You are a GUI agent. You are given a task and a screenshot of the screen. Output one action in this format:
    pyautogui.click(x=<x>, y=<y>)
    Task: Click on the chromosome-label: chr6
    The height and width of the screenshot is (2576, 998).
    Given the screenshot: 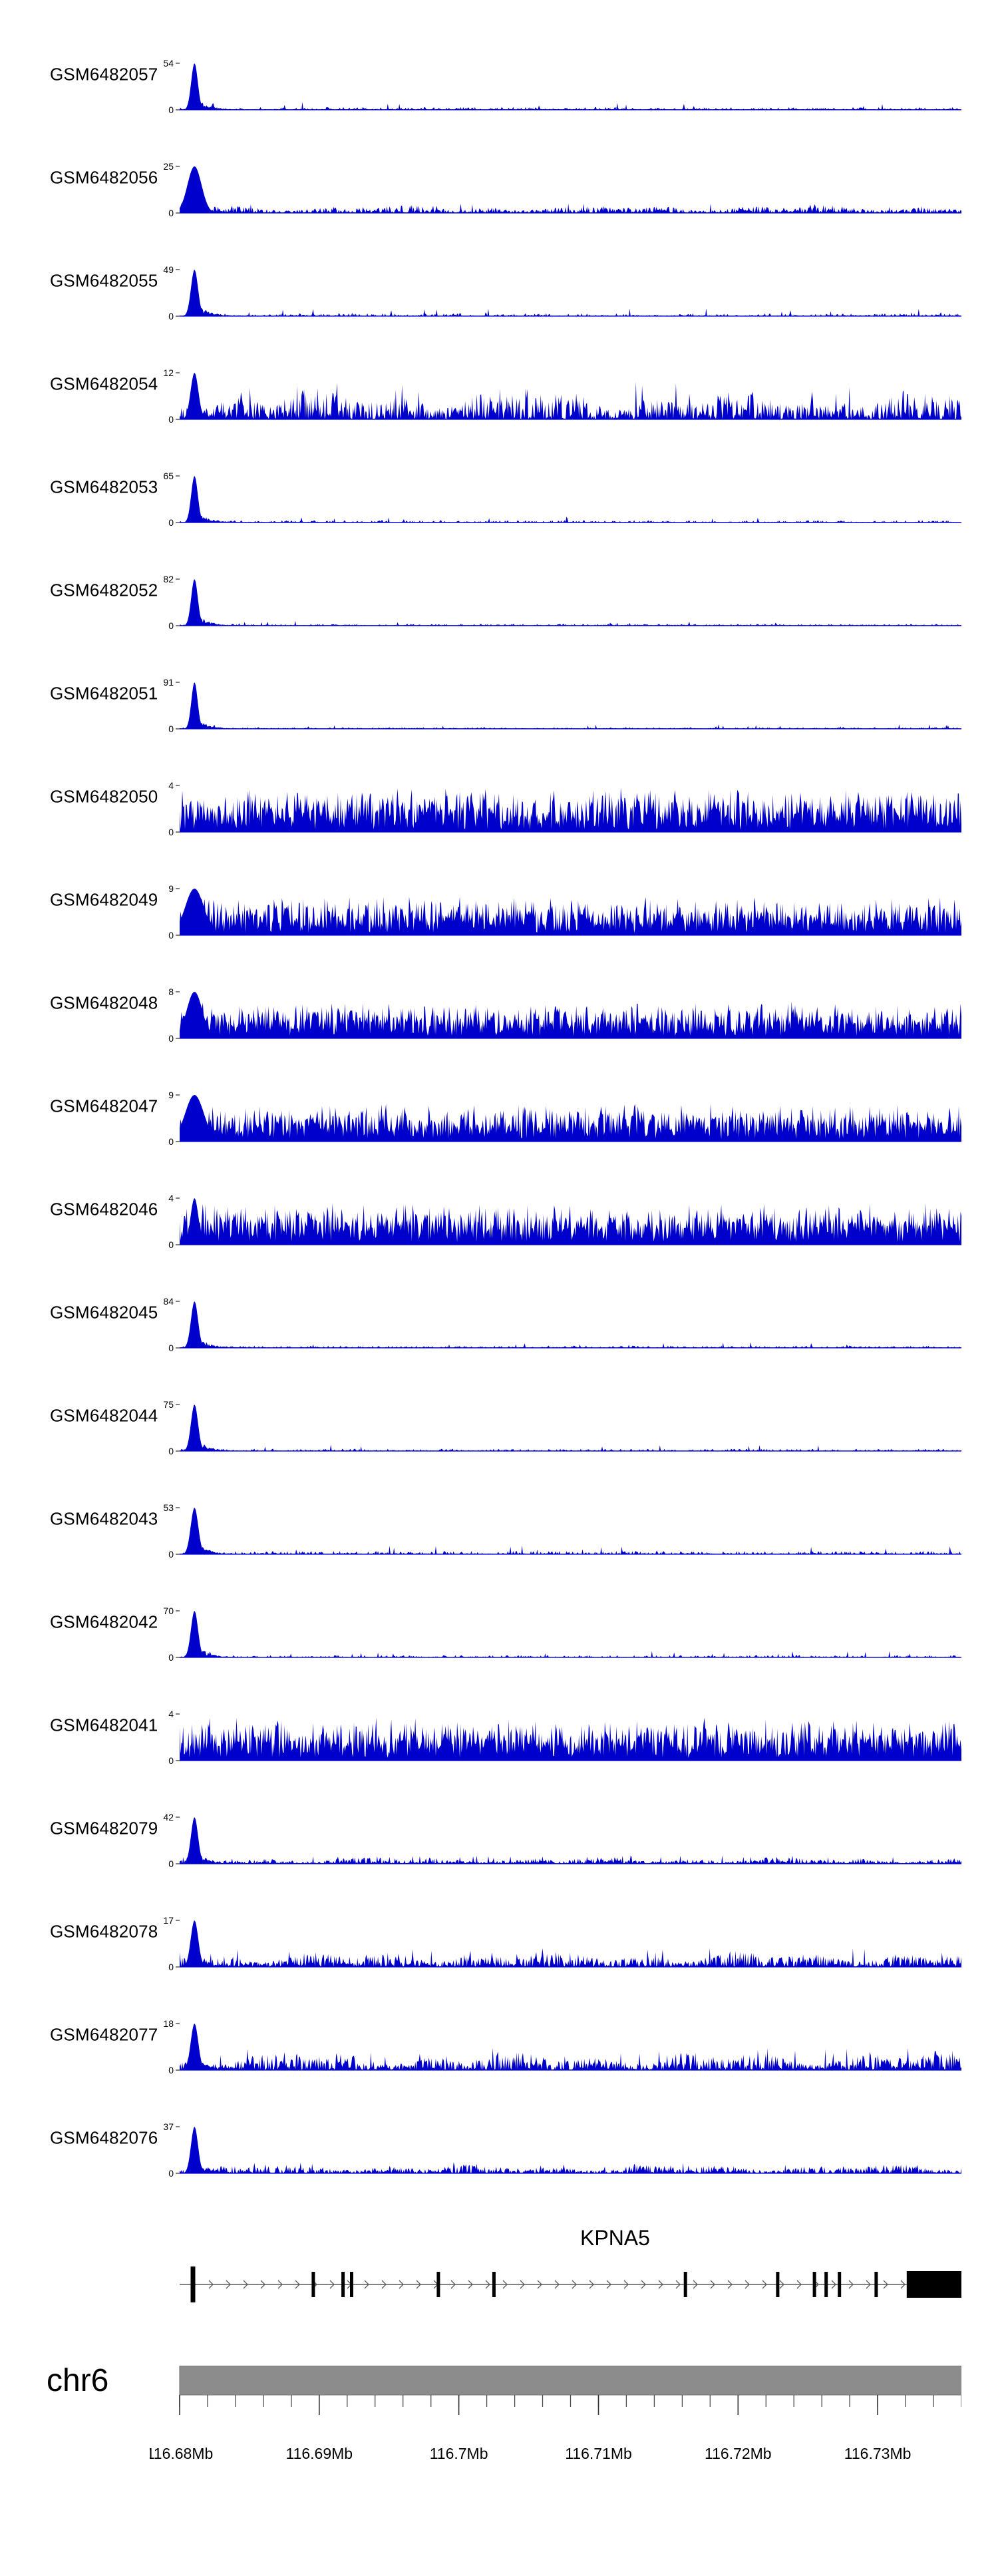 What is the action you would take?
    pyautogui.click(x=78, y=2380)
    